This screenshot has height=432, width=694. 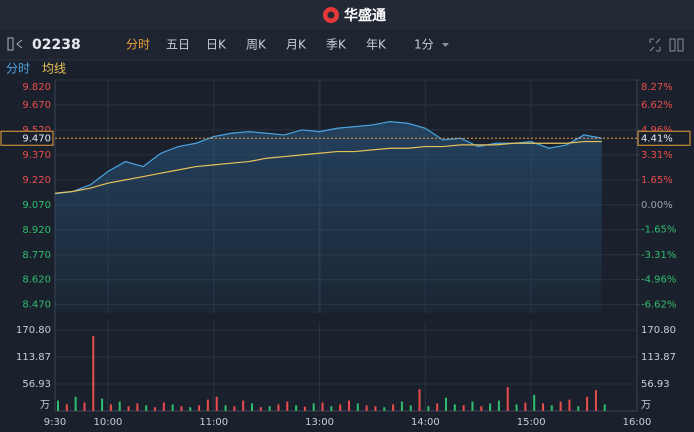 What do you see at coordinates (331, 15) in the screenshot?
I see `logo-icon` at bounding box center [331, 15].